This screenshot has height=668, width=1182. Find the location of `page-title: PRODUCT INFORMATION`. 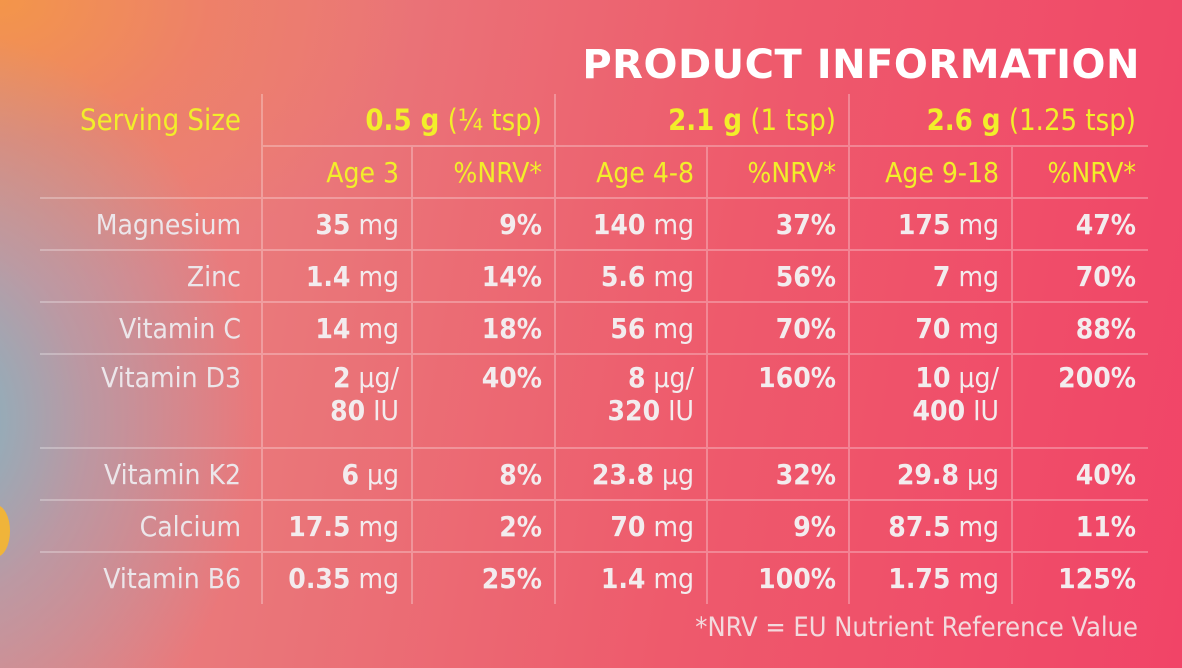

page-title: PRODUCT INFORMATION is located at coordinates (861, 65).